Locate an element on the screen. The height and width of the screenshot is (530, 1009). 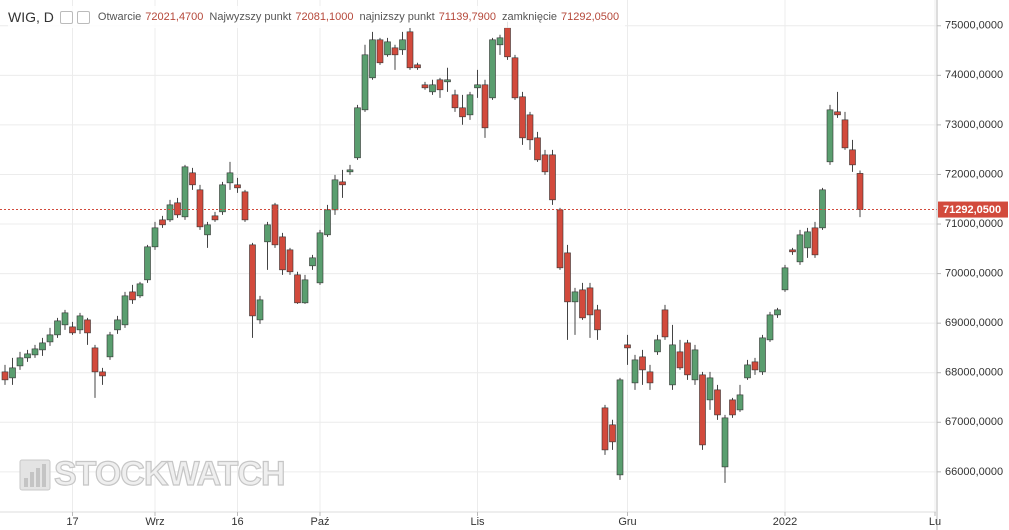
symbol: WIG, D is located at coordinates (31, 17).